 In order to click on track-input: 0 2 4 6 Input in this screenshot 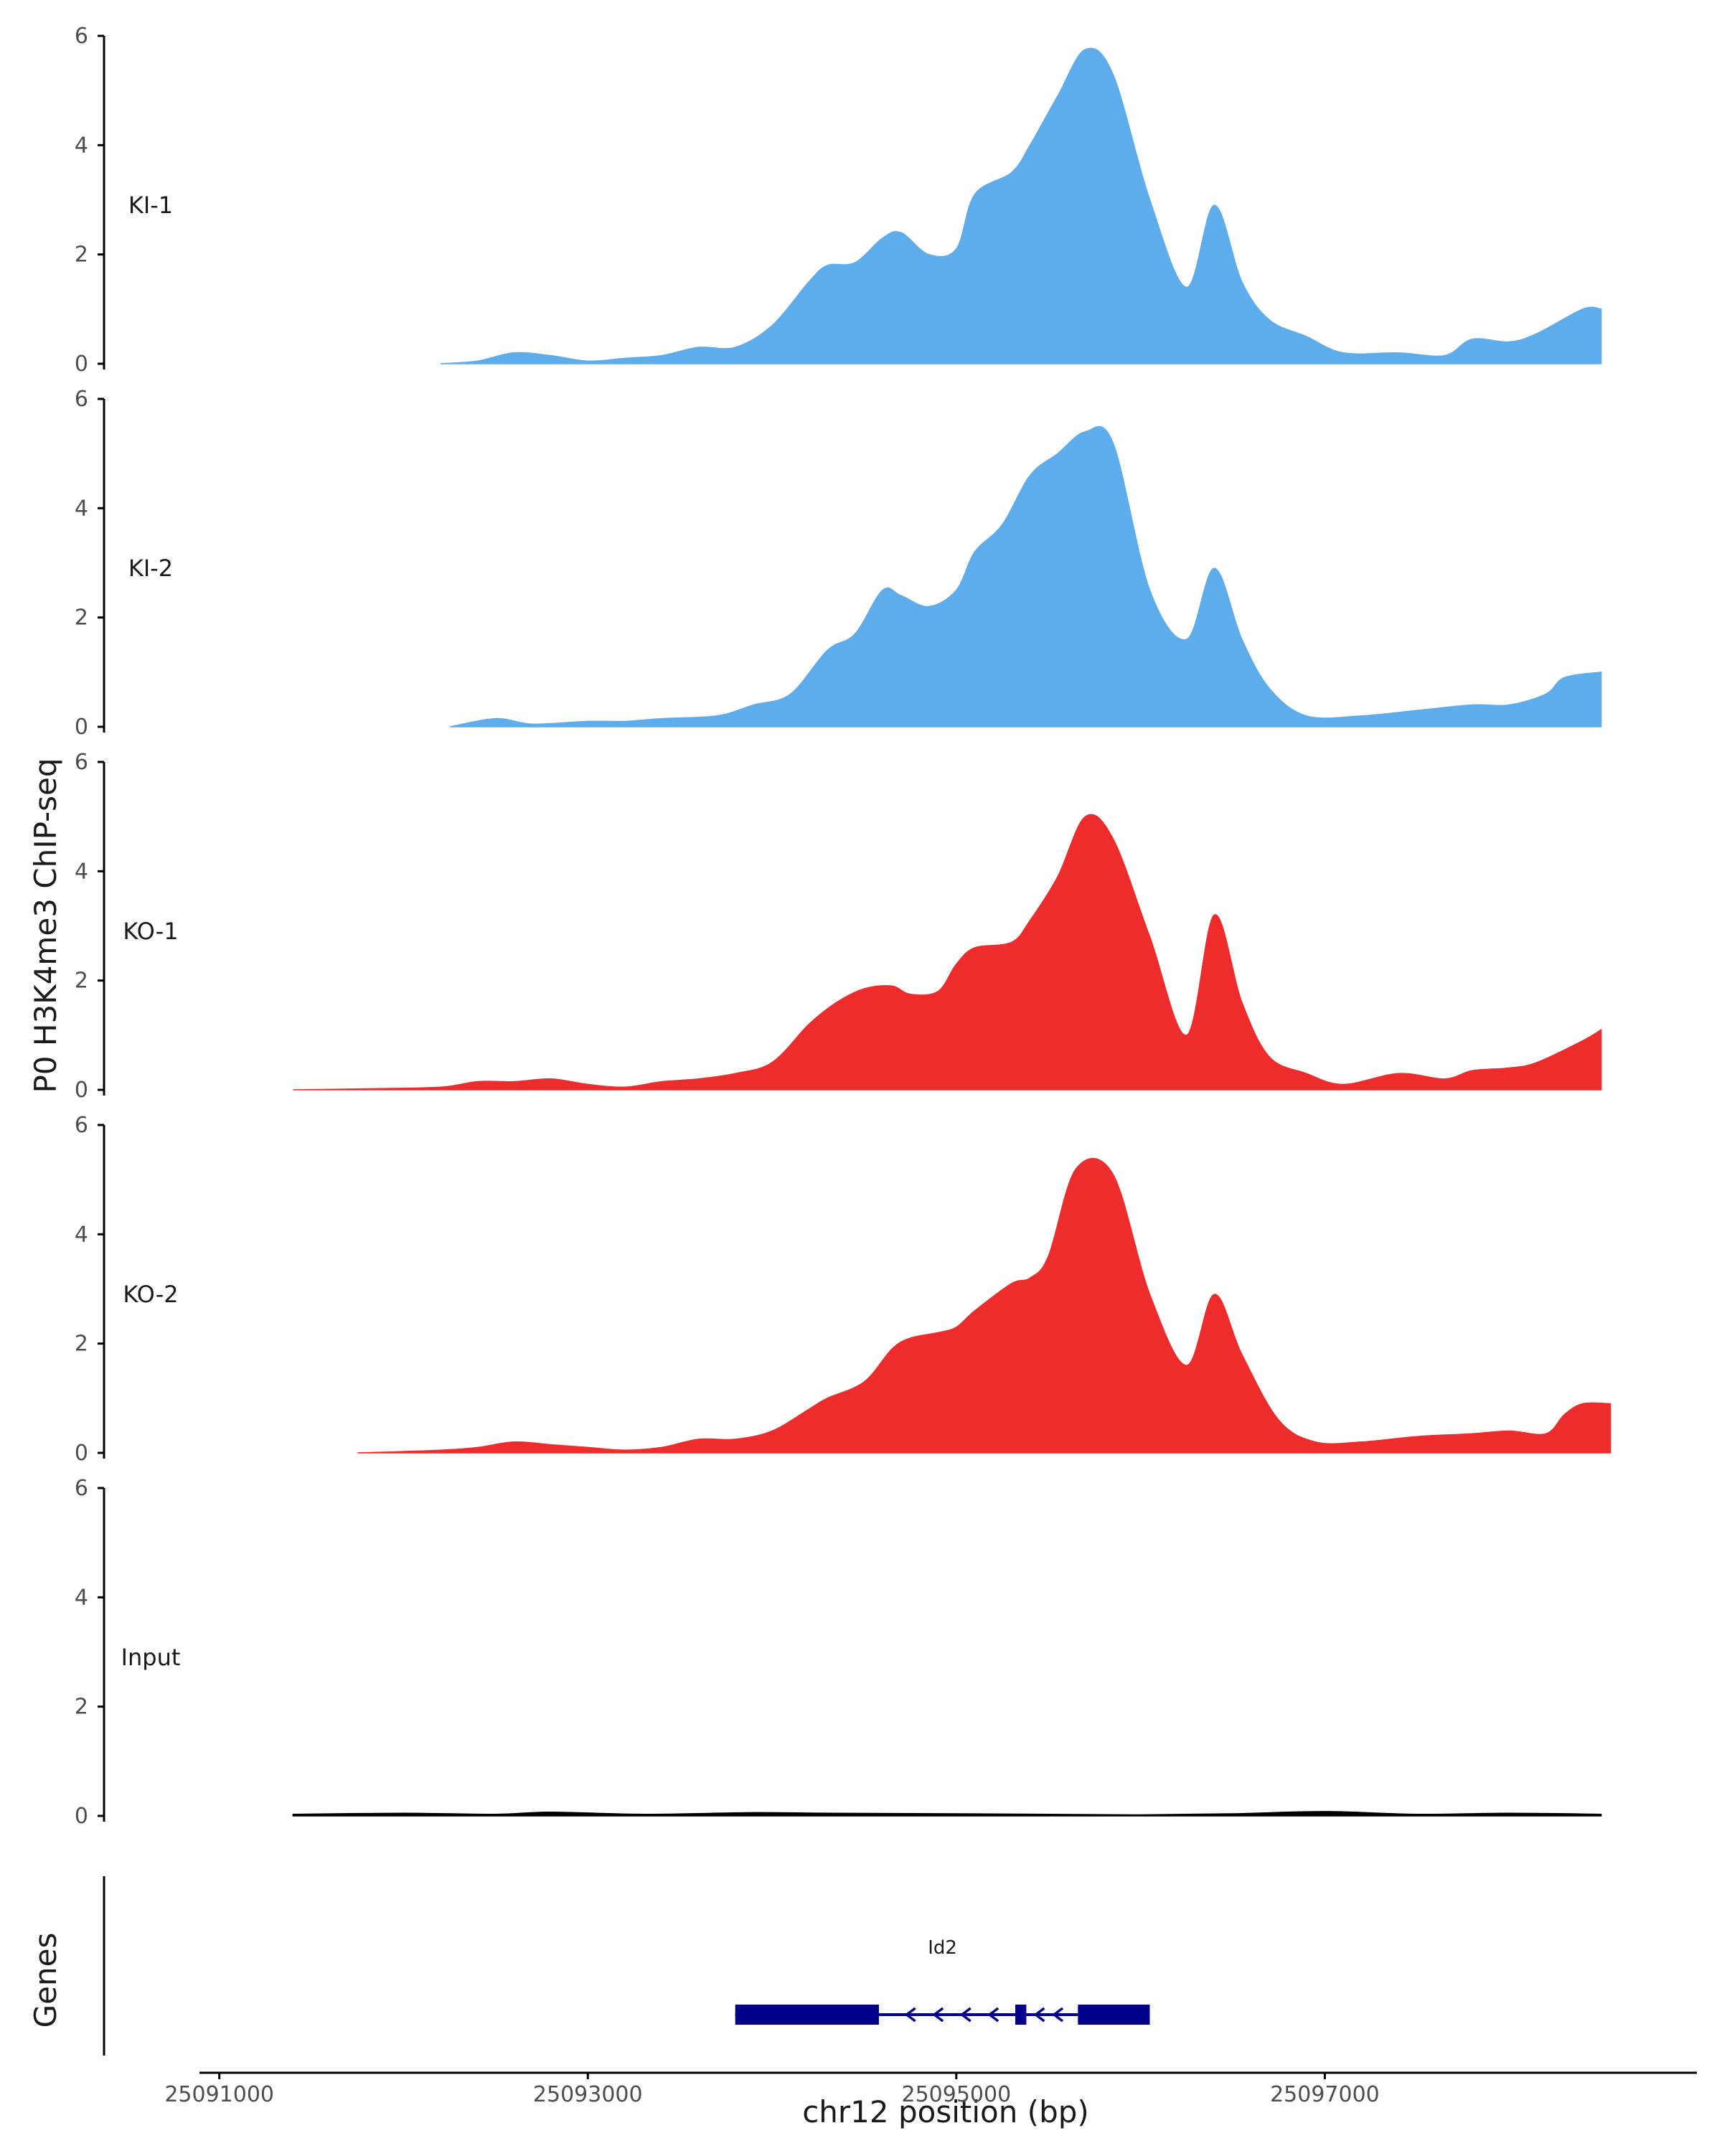, I will do `click(839, 1653)`.